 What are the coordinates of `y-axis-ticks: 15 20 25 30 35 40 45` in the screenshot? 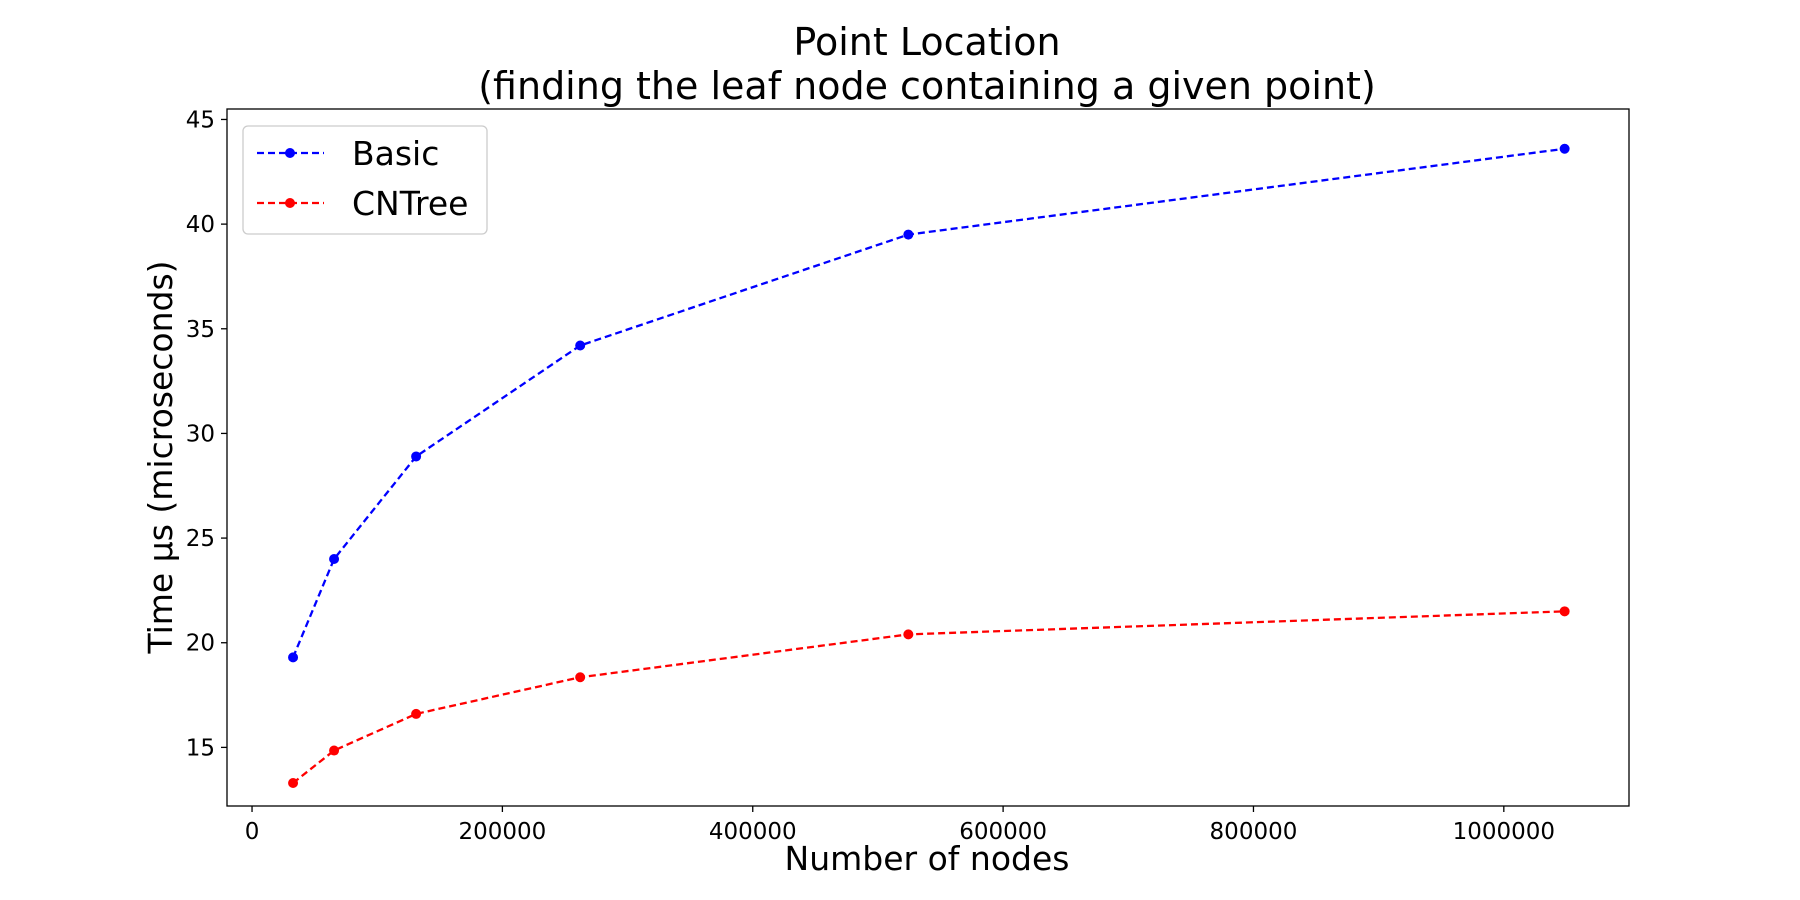 It's located at (206, 434).